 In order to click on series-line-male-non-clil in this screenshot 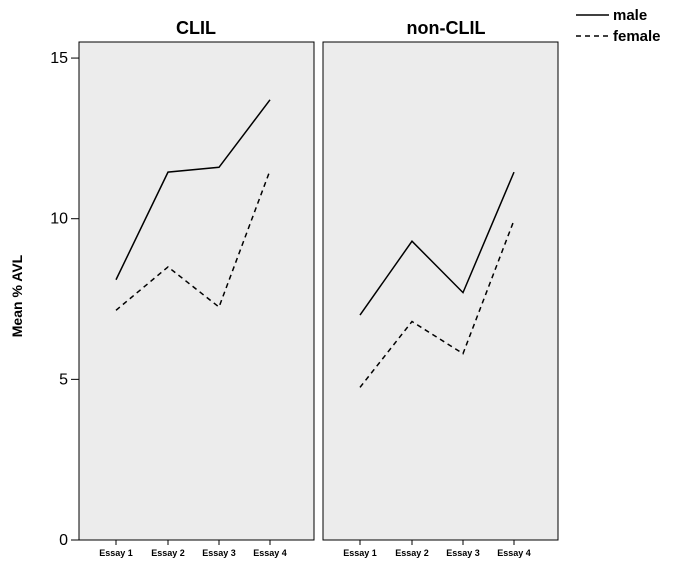, I will do `click(437, 243)`.